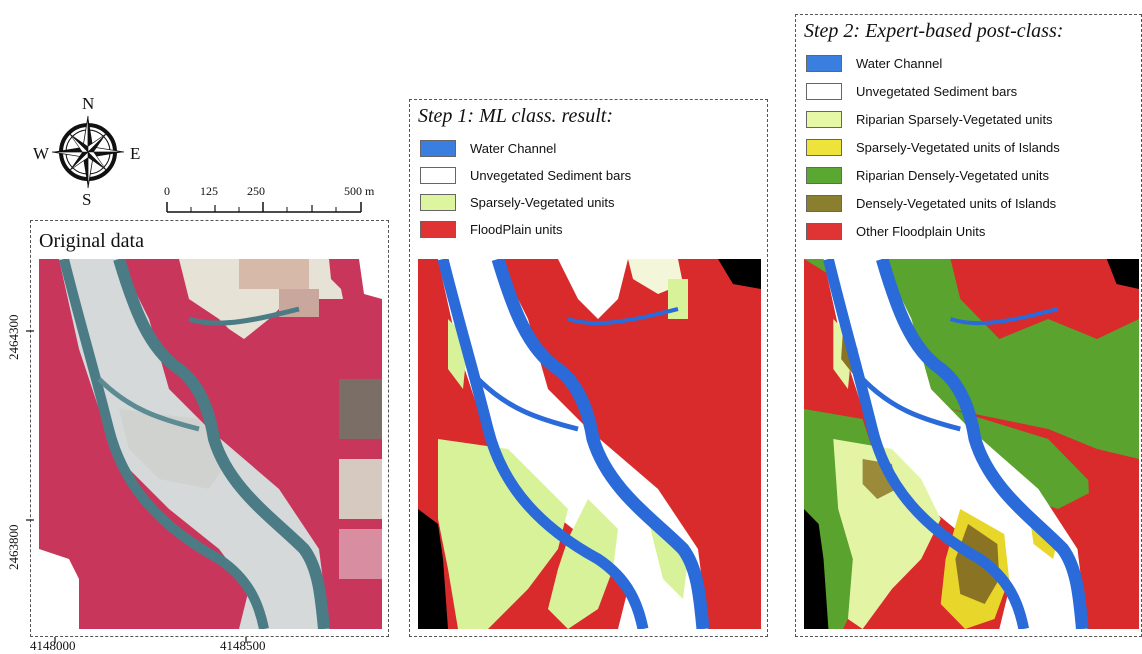 The image size is (1142, 654). I want to click on legend-item: Riparian Densely-Vegetated units, so click(927, 175).